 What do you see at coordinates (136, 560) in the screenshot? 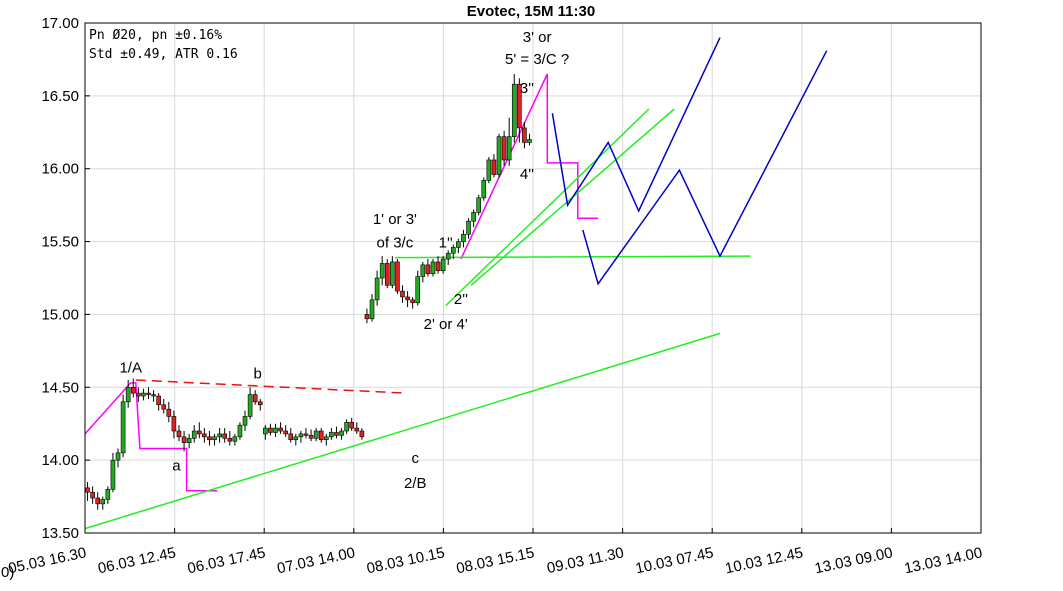
I see `x-tick-label: 06.03 12.45` at bounding box center [136, 560].